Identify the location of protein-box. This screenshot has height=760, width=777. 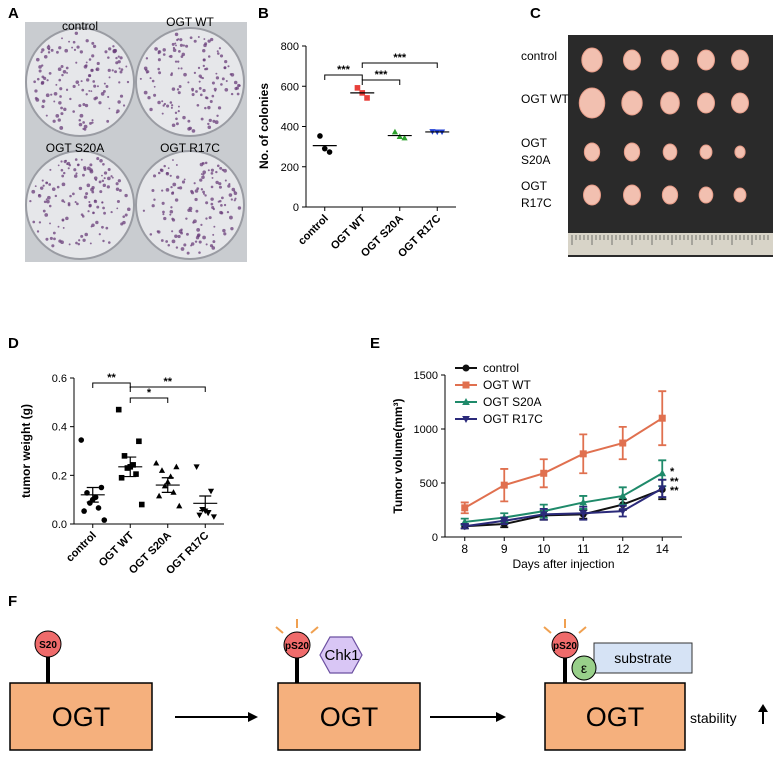
(349, 716).